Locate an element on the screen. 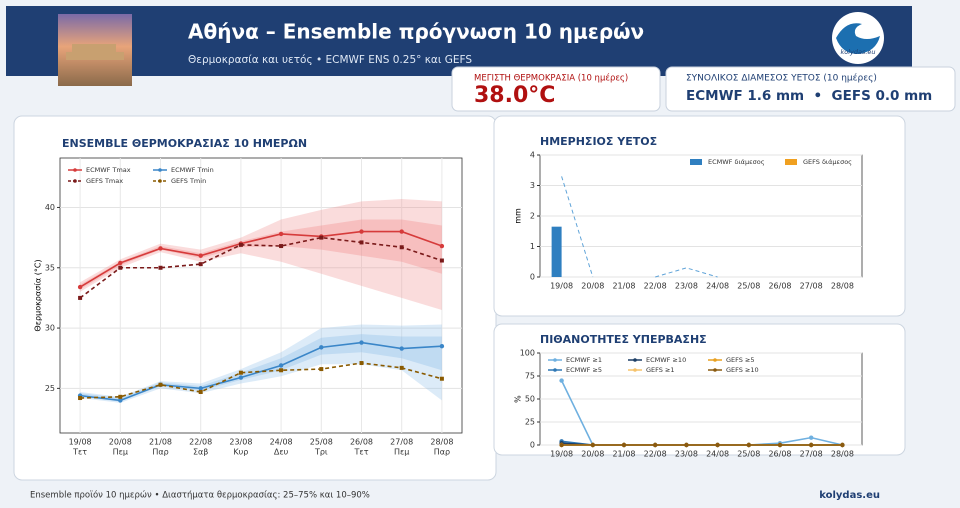 The image size is (960, 508). y-tick-label: 30 is located at coordinates (50, 328).